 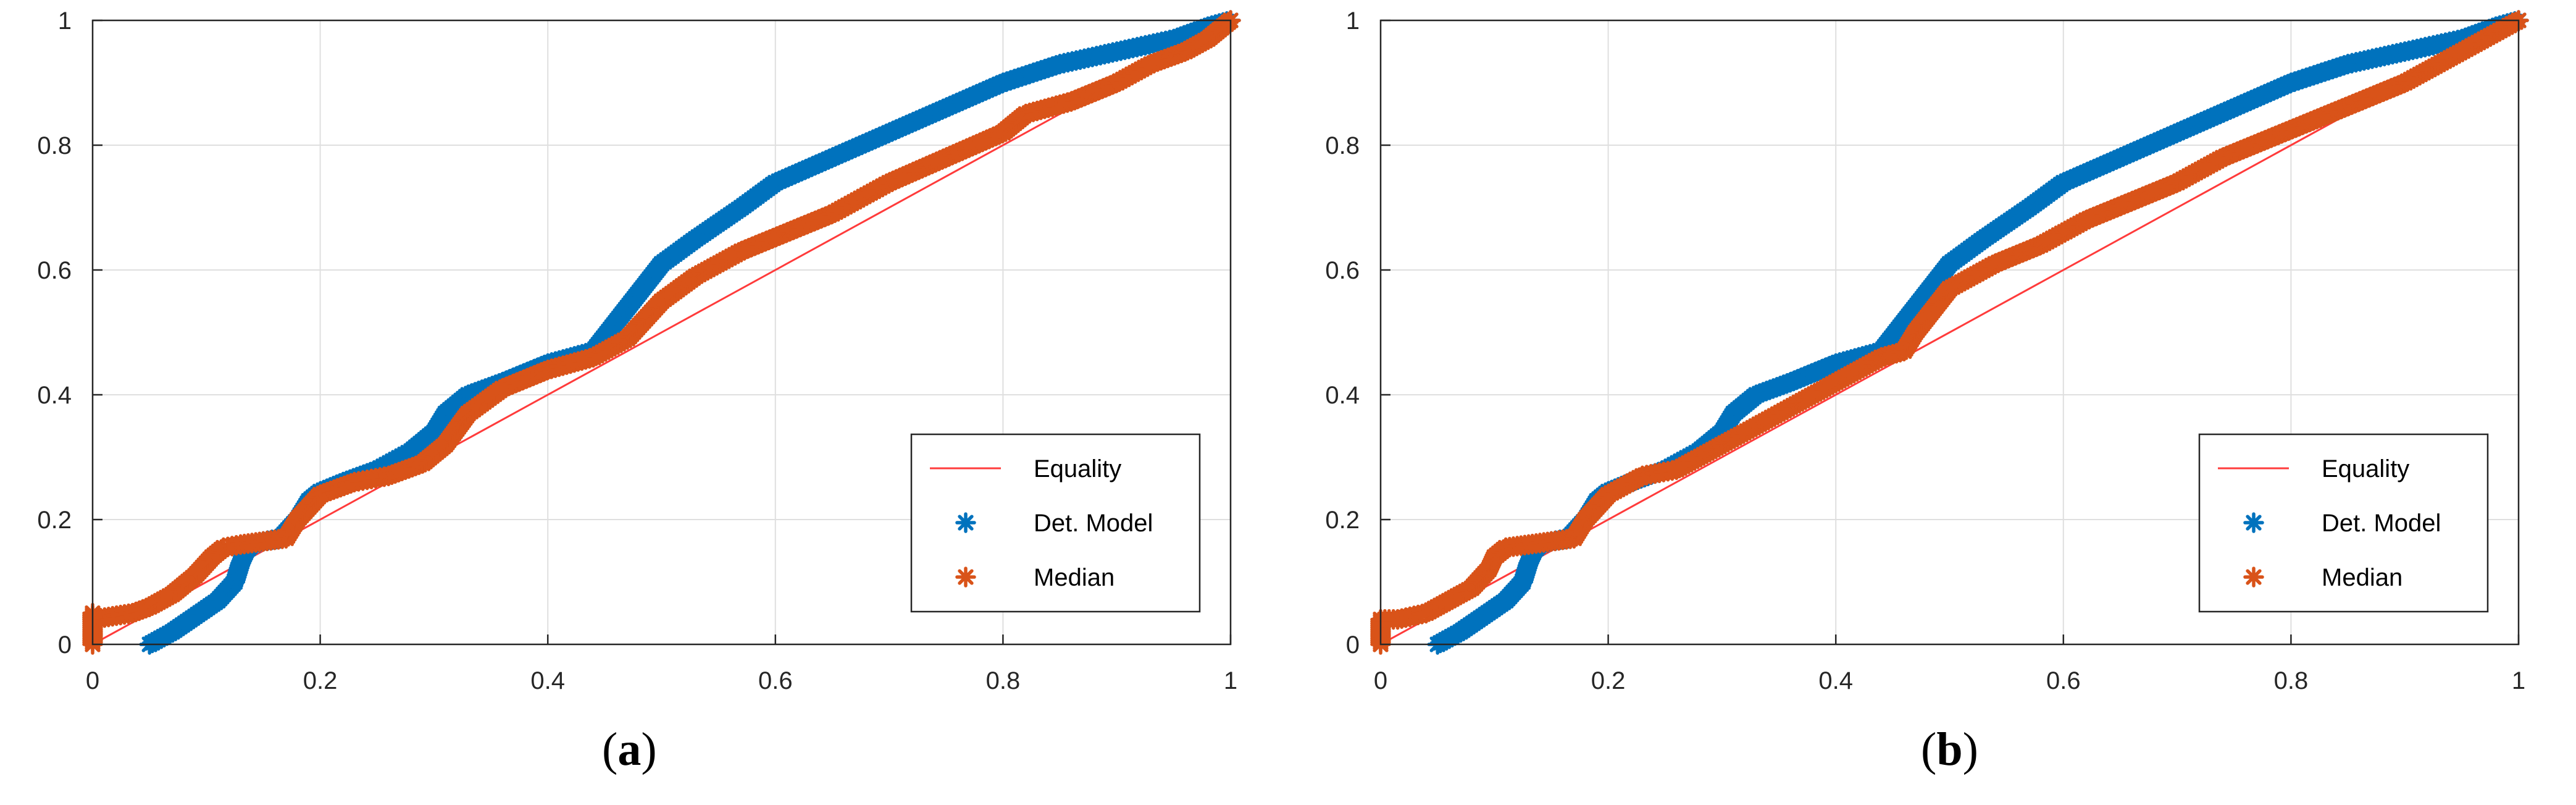 I want to click on caption-a-letter: a, so click(x=629, y=749).